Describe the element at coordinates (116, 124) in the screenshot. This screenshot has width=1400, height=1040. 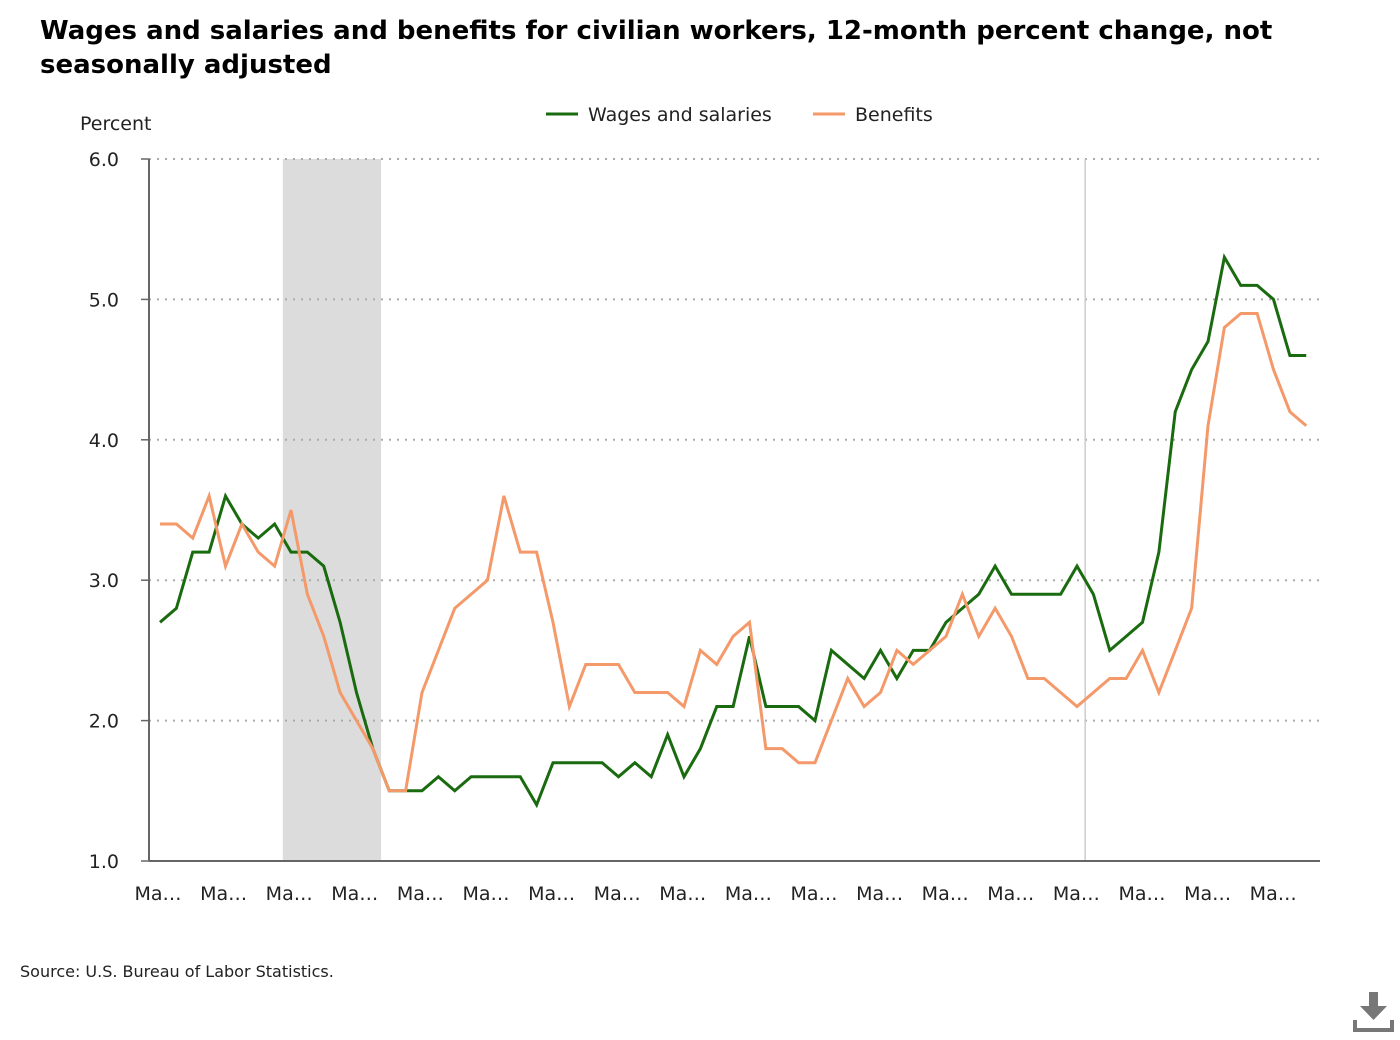
I see `y-axis-label: Percent` at that location.